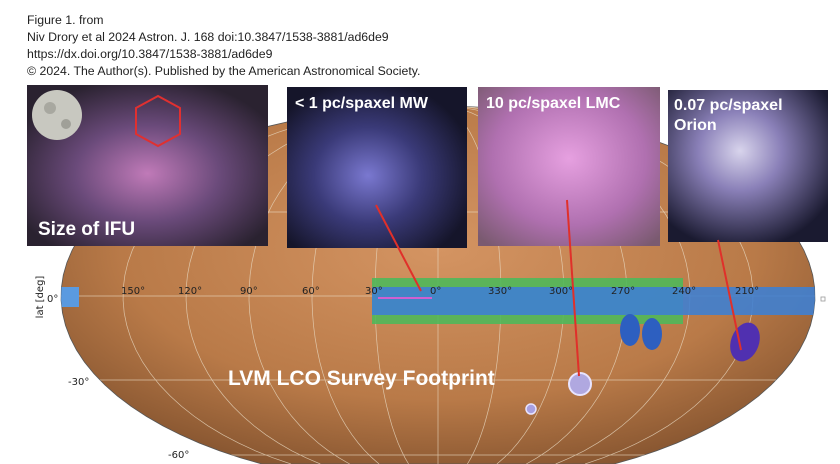  What do you see at coordinates (553, 103) in the screenshot?
I see `lmc-label: 10 pc/spaxel LMC` at bounding box center [553, 103].